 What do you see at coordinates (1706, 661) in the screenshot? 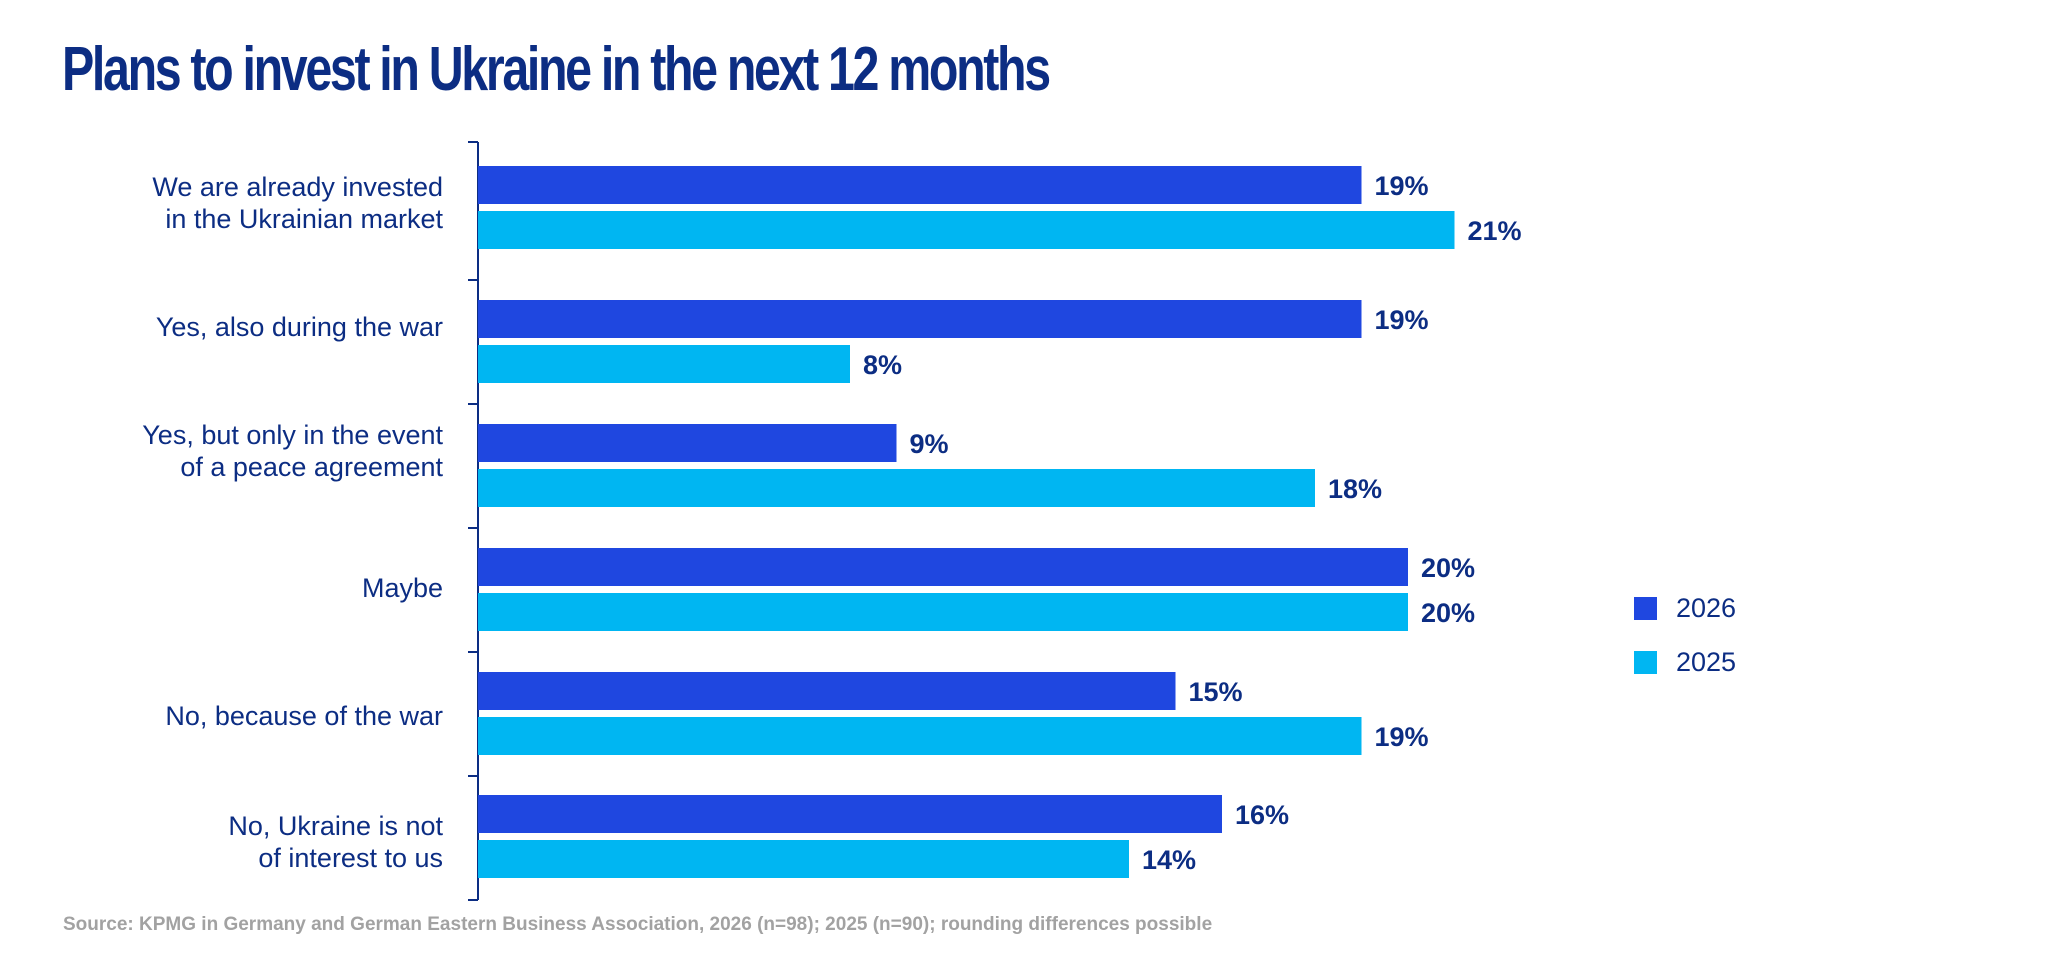
I see `legend-label-2025: 2025` at bounding box center [1706, 661].